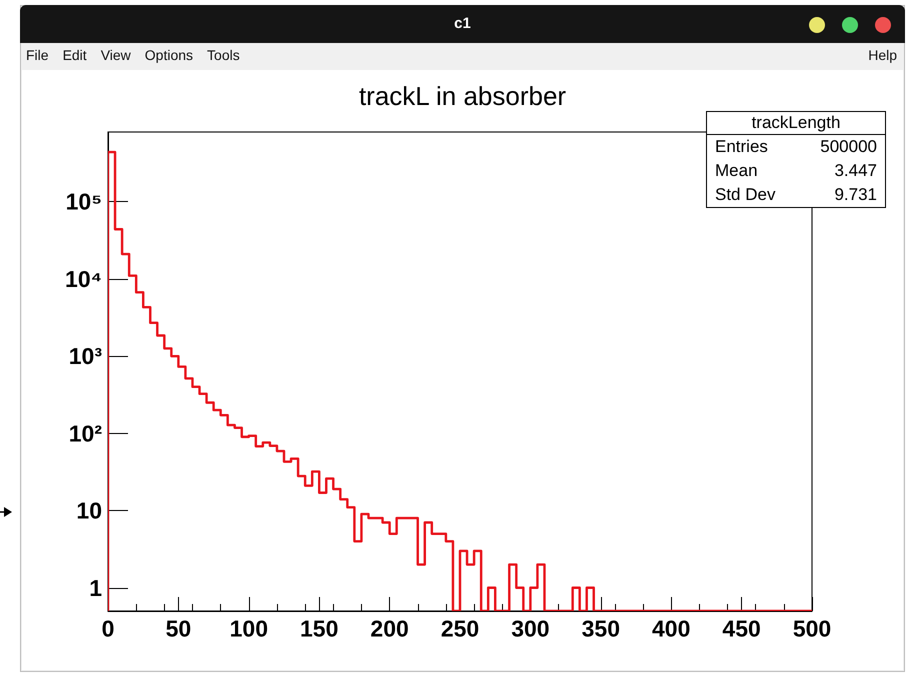  Describe the element at coordinates (812, 629) in the screenshot. I see `x-tick-label: 500` at that location.